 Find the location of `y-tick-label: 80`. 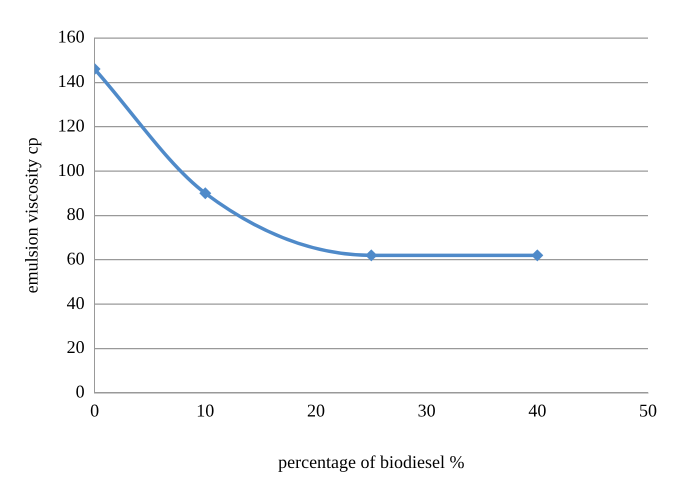

y-tick-label: 80 is located at coordinates (75, 214).